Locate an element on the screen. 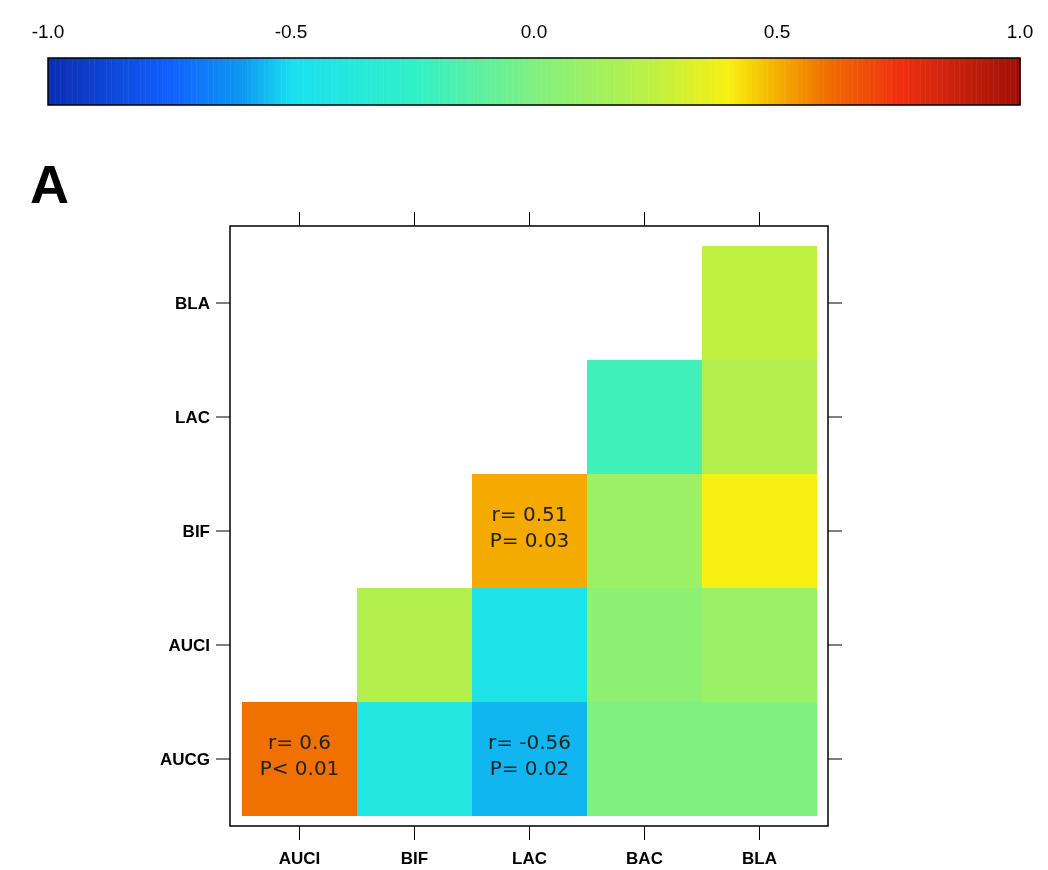 The image size is (1048, 870). x-tick-label: BLA is located at coordinates (759, 858).